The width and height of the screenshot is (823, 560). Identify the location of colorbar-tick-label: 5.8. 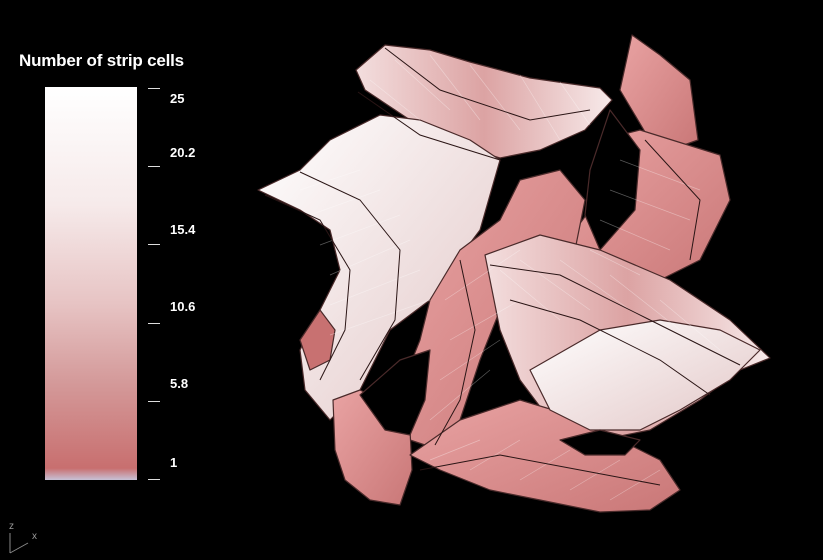
(179, 383).